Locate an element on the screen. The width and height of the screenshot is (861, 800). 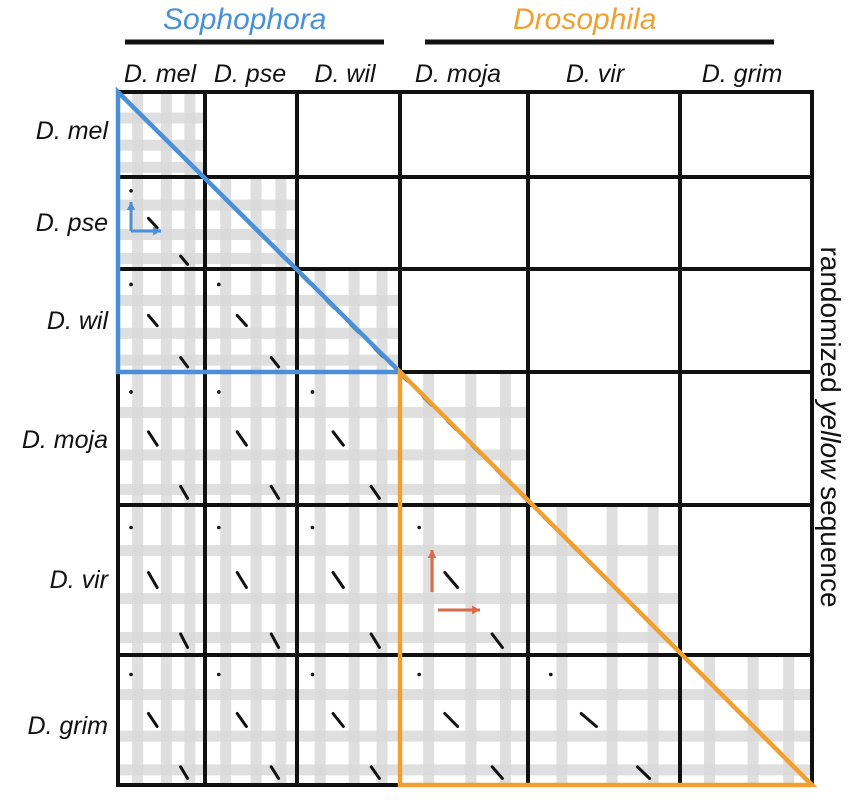
seg-5-2-b is located at coordinates (375, 772).